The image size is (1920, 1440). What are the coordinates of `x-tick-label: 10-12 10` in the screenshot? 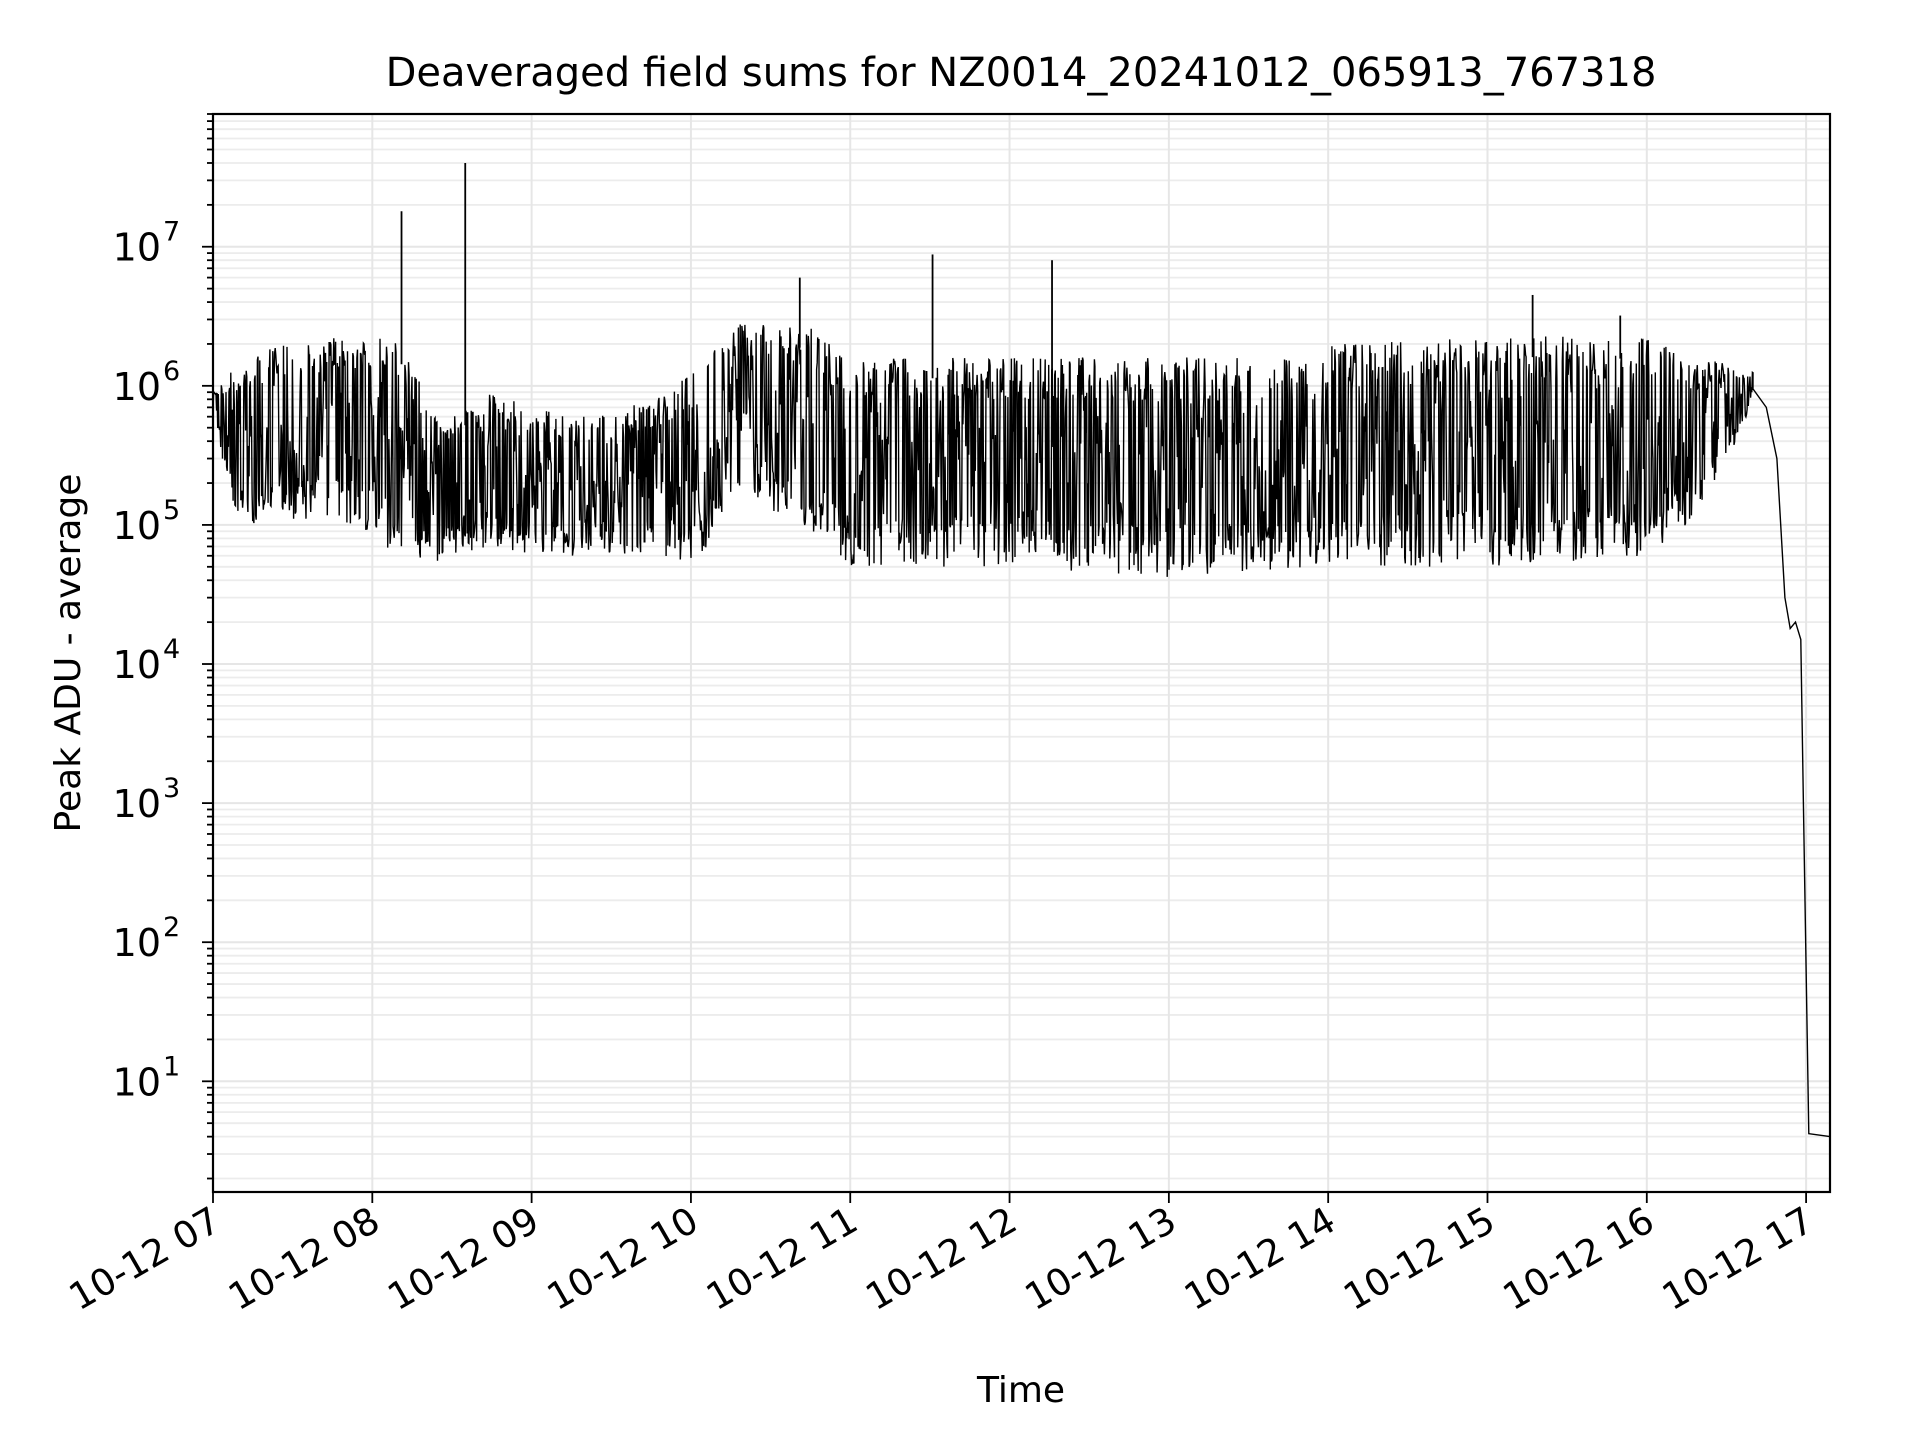 It's located at (623, 1259).